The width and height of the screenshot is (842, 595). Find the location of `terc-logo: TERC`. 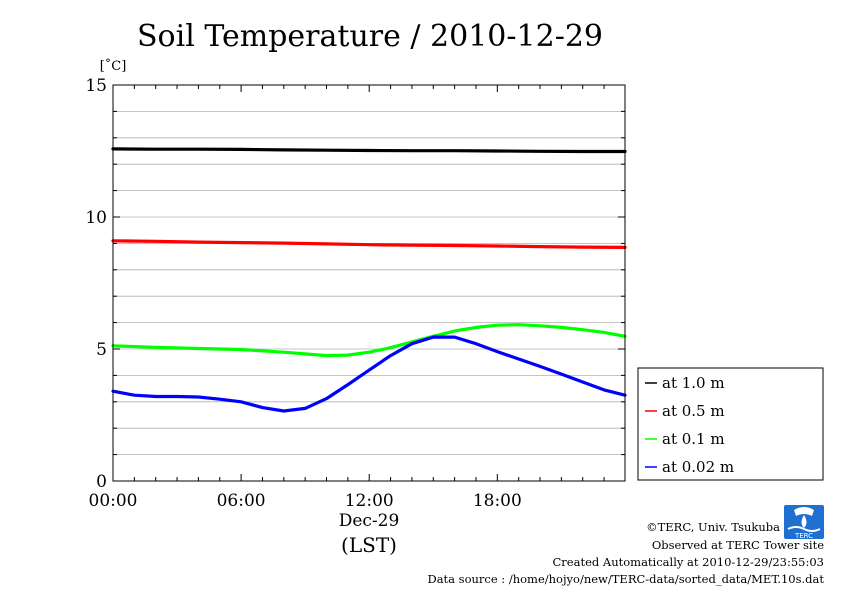

terc-logo: TERC is located at coordinates (804, 522).